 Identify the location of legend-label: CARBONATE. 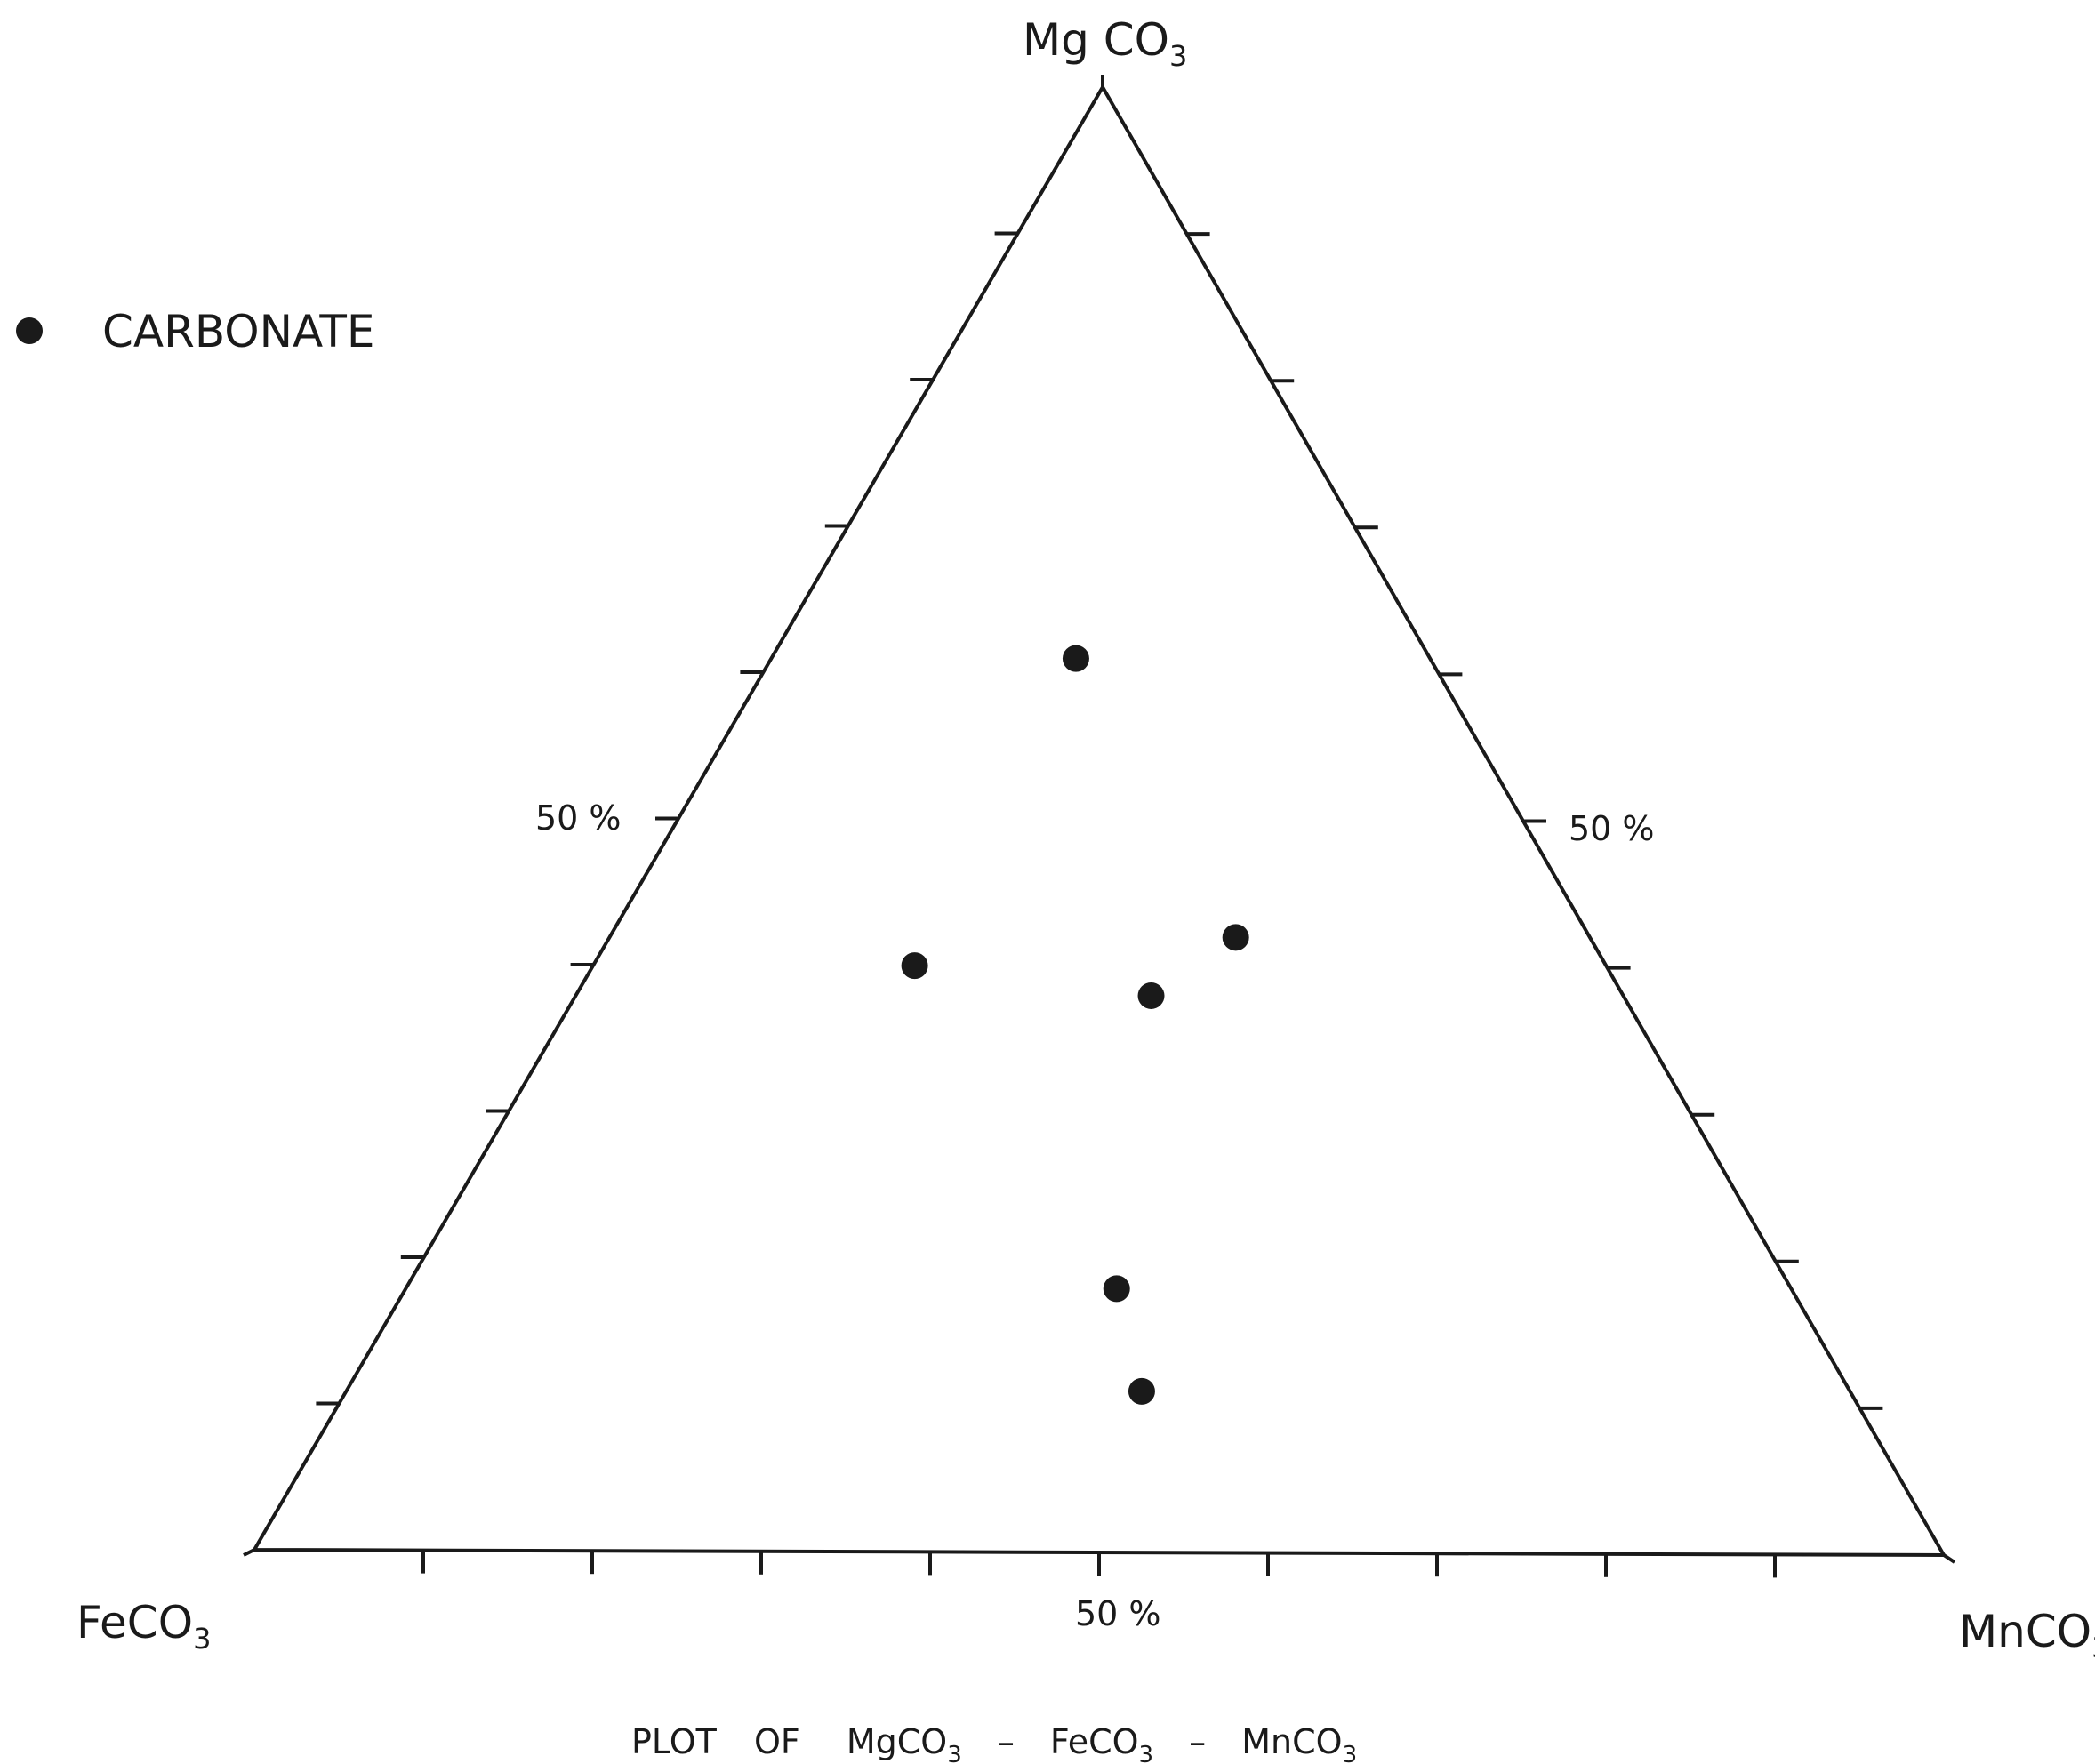
(238, 332).